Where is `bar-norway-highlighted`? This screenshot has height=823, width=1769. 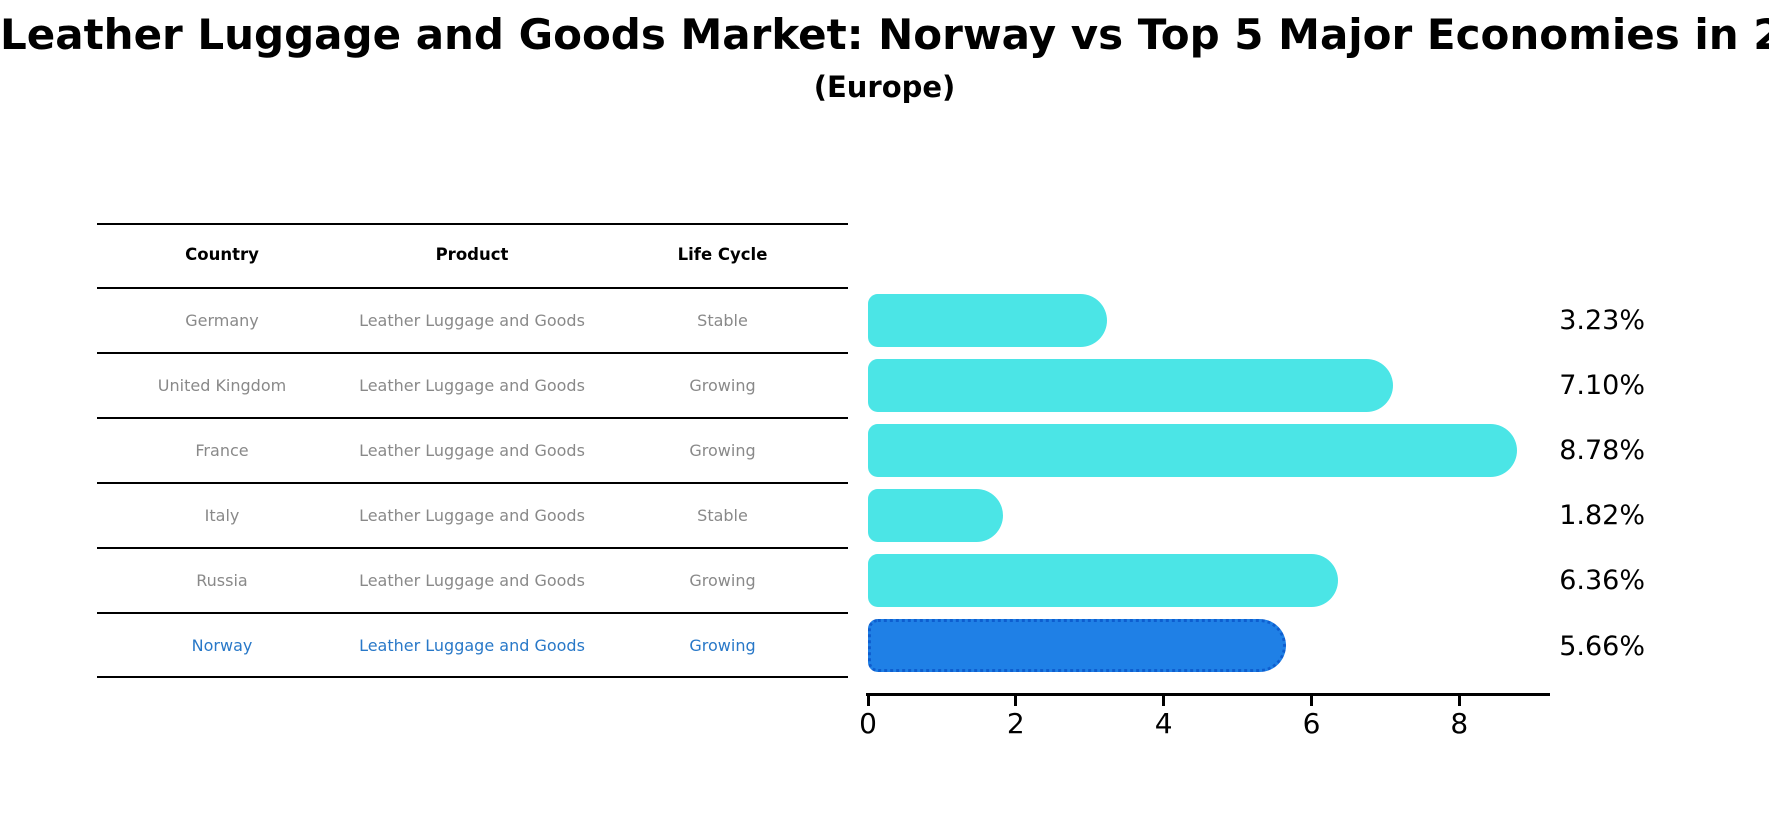 bar-norway-highlighted is located at coordinates (1077, 645).